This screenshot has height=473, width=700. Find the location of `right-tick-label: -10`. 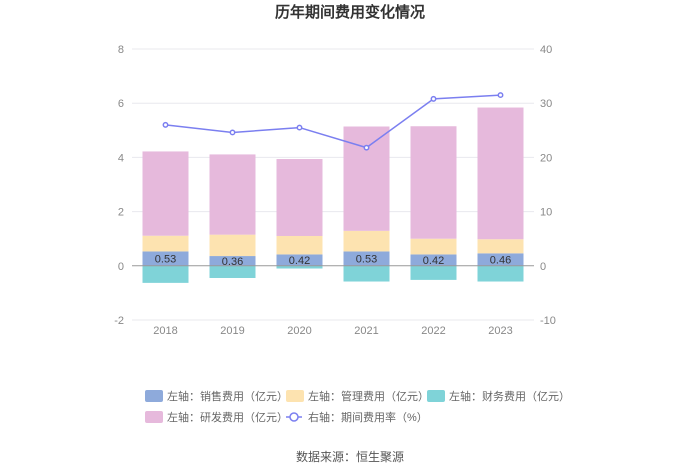

right-tick-label: -10 is located at coordinates (548, 321).